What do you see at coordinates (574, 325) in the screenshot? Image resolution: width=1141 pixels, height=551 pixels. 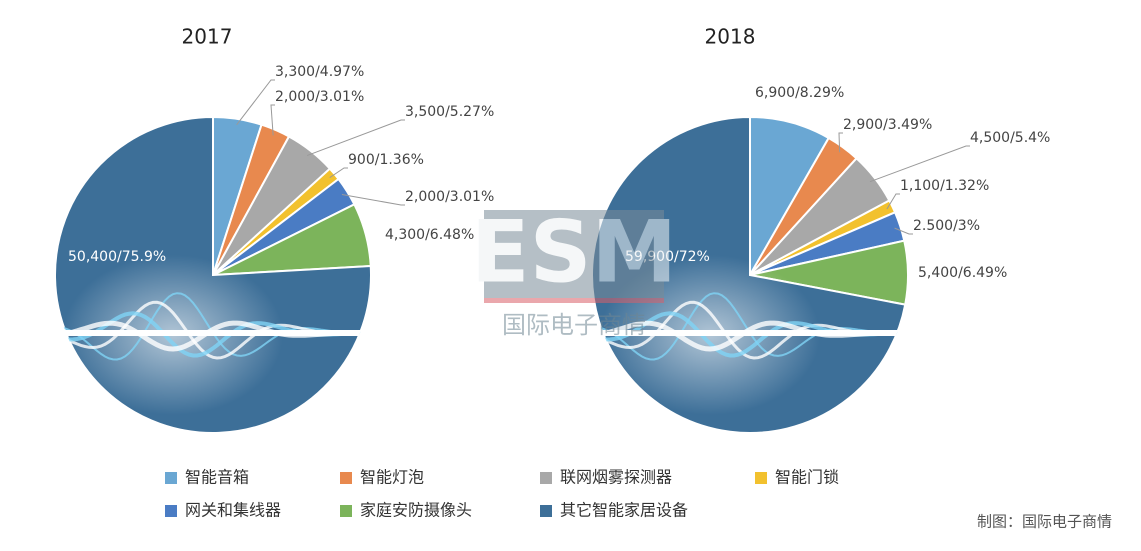 I see `watermark-name: 国际电子商情` at bounding box center [574, 325].